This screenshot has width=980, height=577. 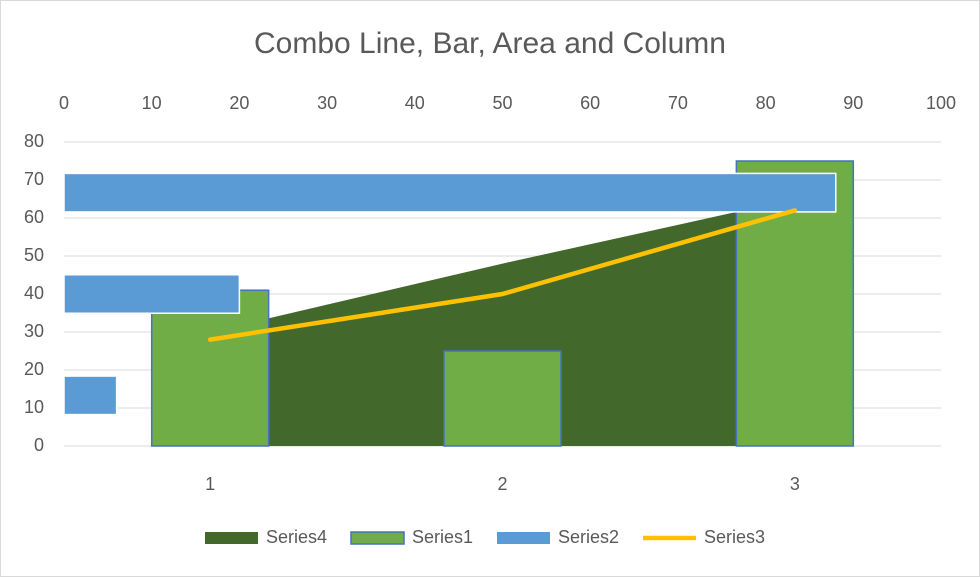 I want to click on y-tick-label: 0, so click(x=39, y=445).